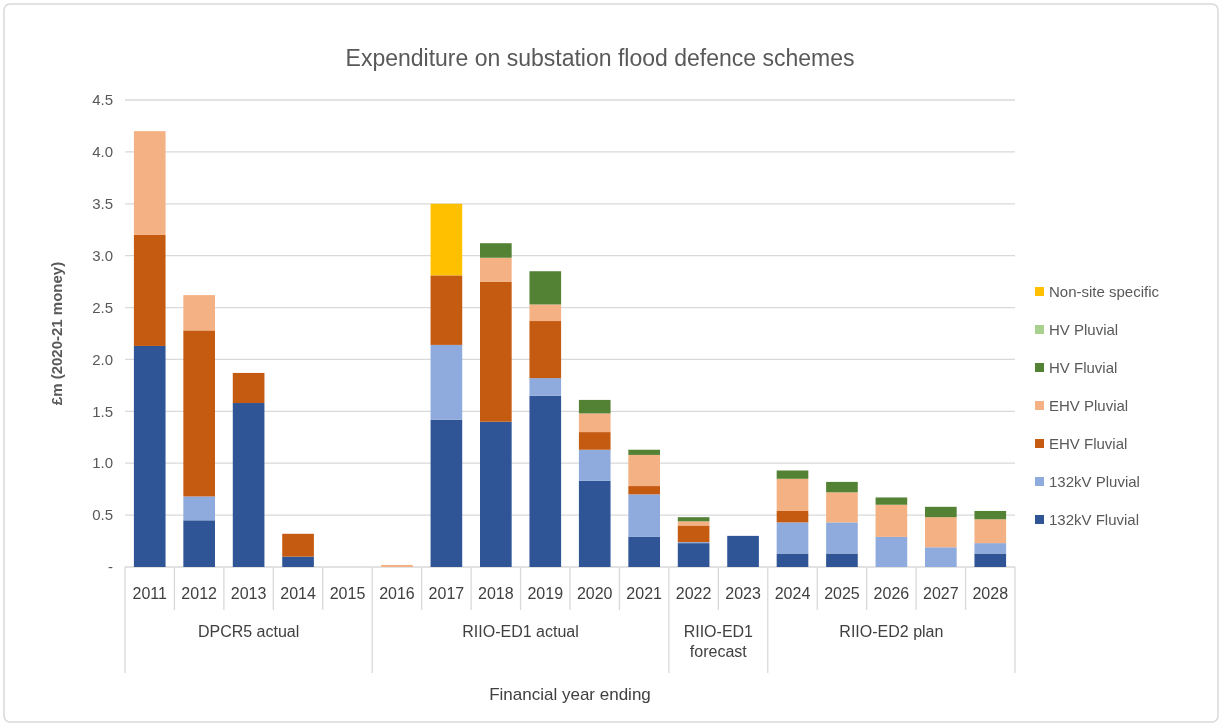  I want to click on y-tick-label: 2.0, so click(102, 359).